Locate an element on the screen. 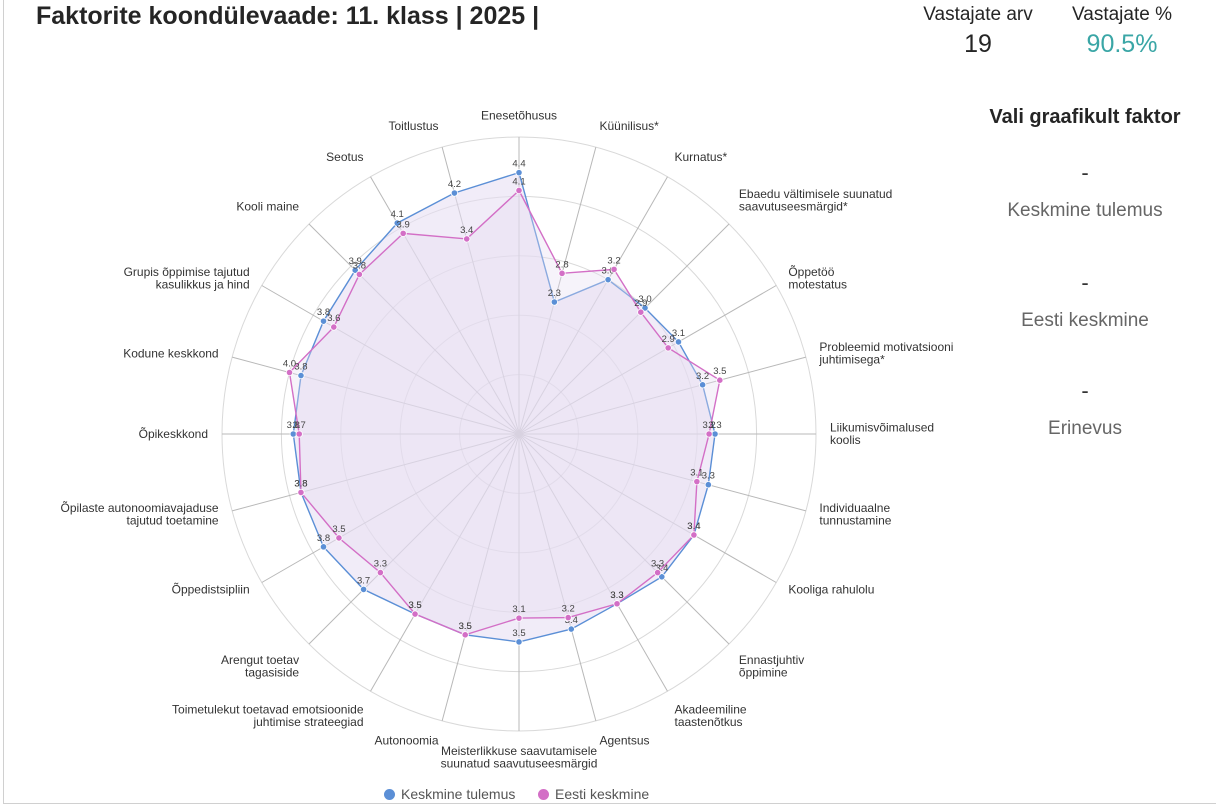 The image size is (1217, 807). series-1-value-label: 3.2 is located at coordinates (702, 376).